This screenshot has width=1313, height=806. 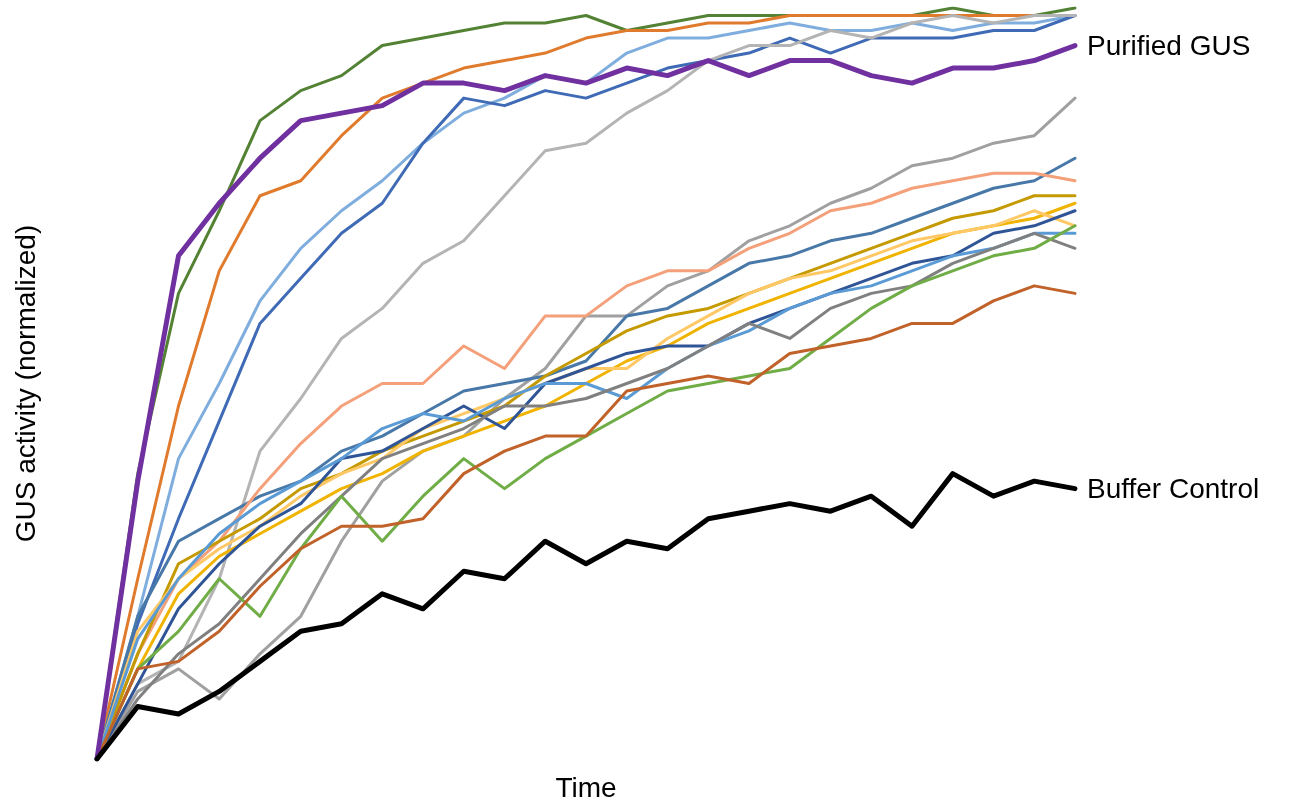 What do you see at coordinates (25, 383) in the screenshot?
I see `y-axis-title: GUS activity (normalized)` at bounding box center [25, 383].